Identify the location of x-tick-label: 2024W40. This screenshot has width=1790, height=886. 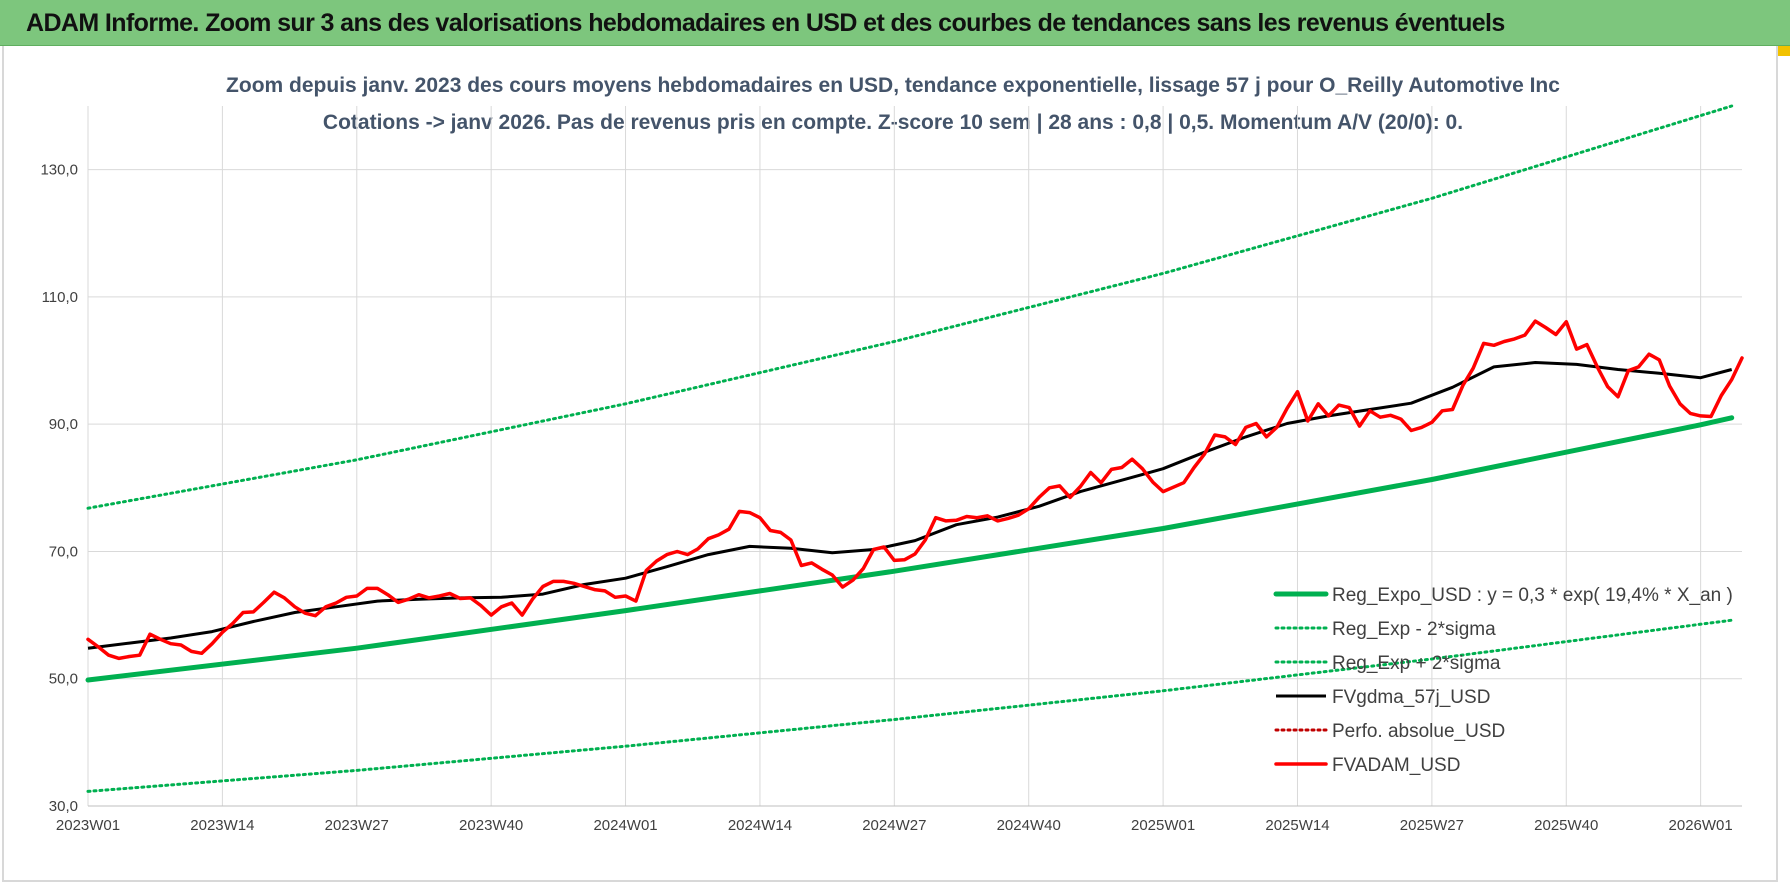
(1029, 825).